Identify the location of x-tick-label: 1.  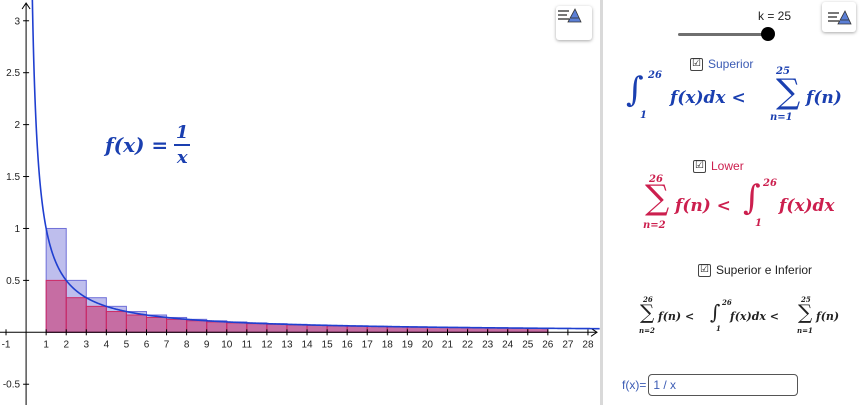
(46, 344).